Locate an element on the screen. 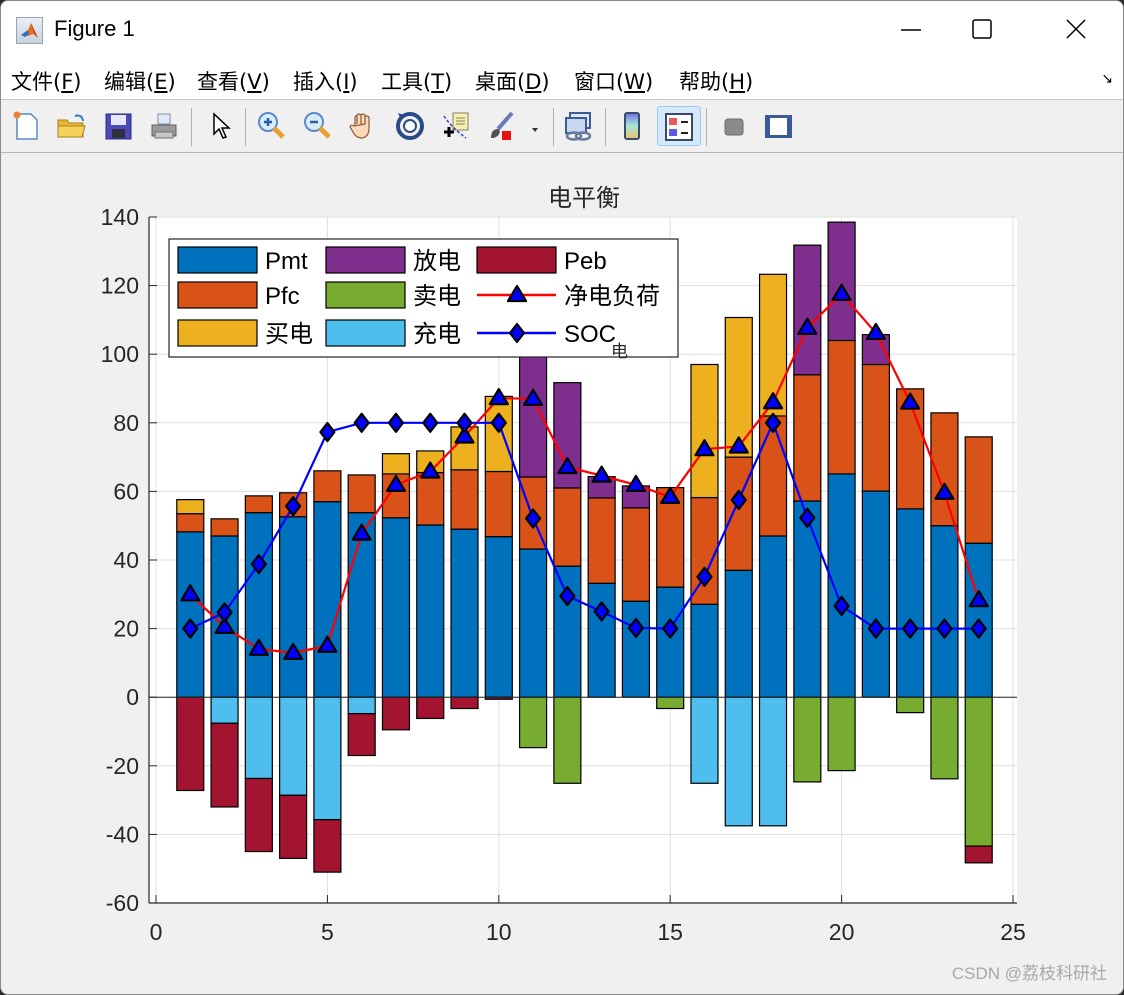 The height and width of the screenshot is (995, 1124). menu-window-key: W is located at coordinates (634, 82).